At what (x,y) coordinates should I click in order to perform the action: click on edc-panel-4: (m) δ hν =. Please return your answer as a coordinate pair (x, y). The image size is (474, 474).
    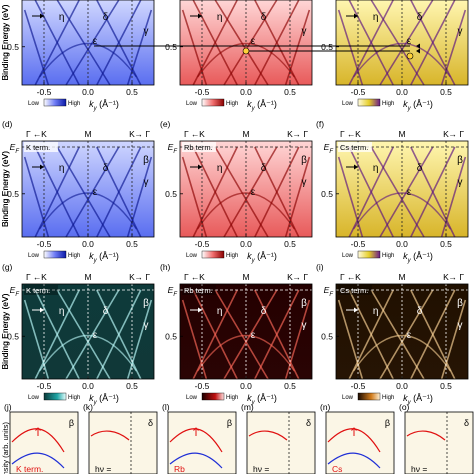
    Looking at the image, I should click on (278, 438).